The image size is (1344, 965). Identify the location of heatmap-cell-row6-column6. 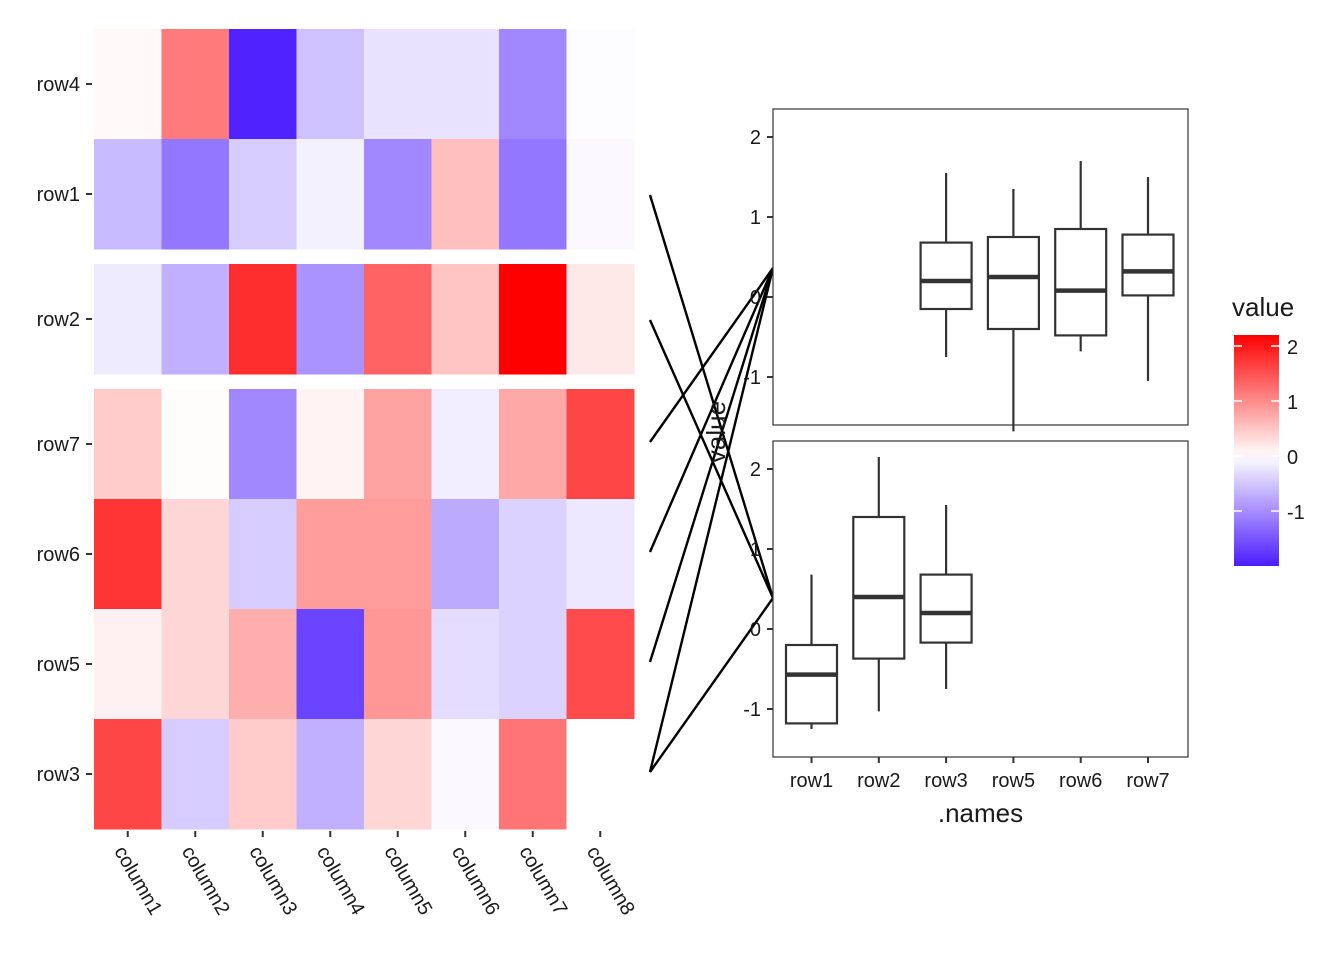
(465, 554).